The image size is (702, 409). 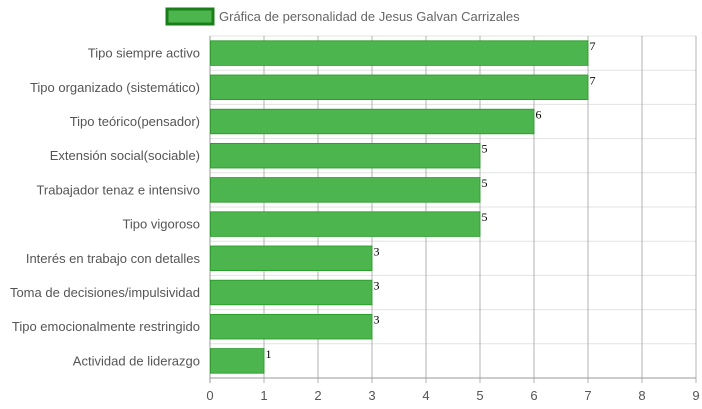 I want to click on x-tick-label: 6, so click(x=533, y=395).